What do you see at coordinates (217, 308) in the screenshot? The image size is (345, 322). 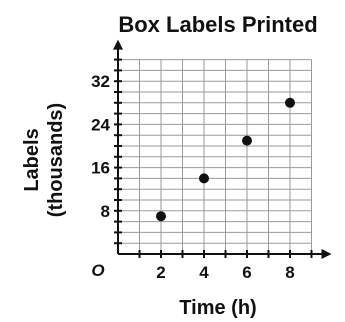 I see `x-axis-label: Time (h)` at bounding box center [217, 308].